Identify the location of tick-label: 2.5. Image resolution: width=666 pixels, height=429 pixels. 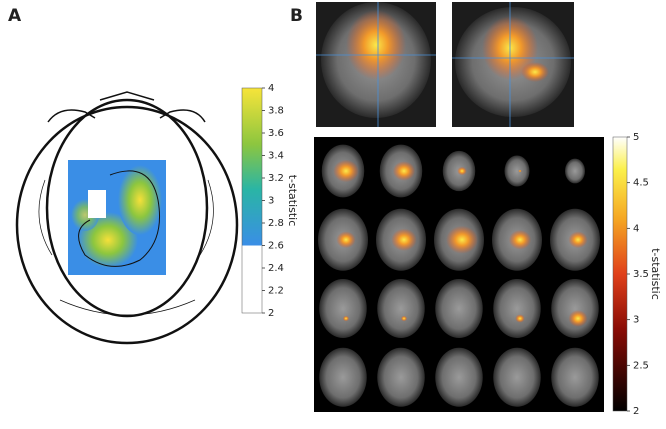
(641, 365).